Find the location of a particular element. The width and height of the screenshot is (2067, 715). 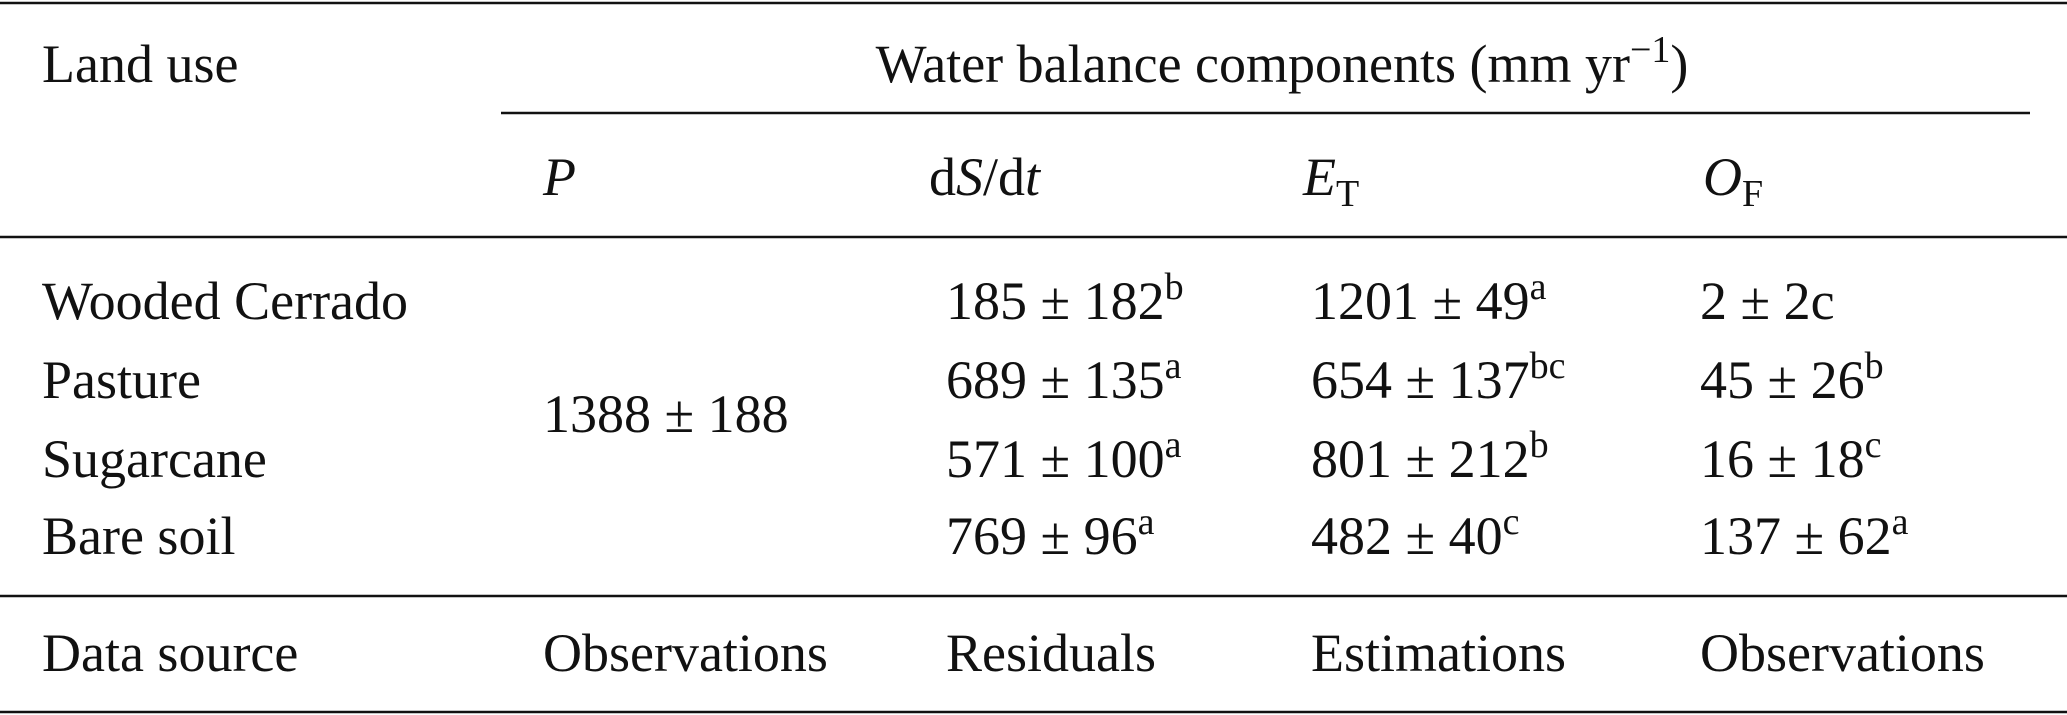

text-part: 769 ± 96 is located at coordinates (1042, 536).